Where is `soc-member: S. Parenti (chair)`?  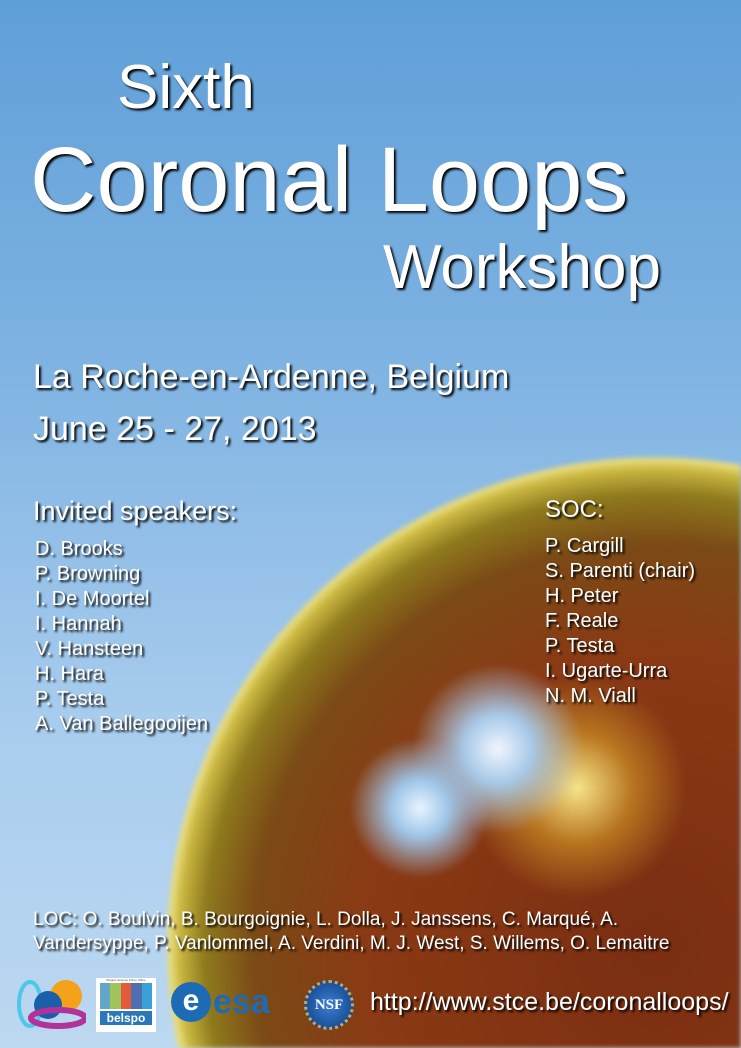 soc-member: S. Parenti (chair) is located at coordinates (620, 571).